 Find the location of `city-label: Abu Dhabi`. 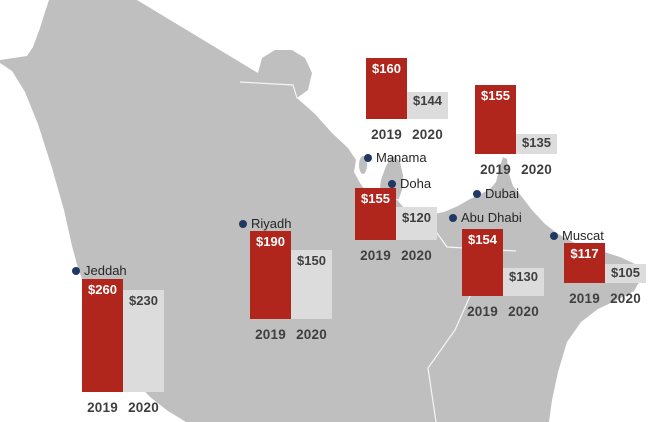

city-label: Abu Dhabi is located at coordinates (491, 217).